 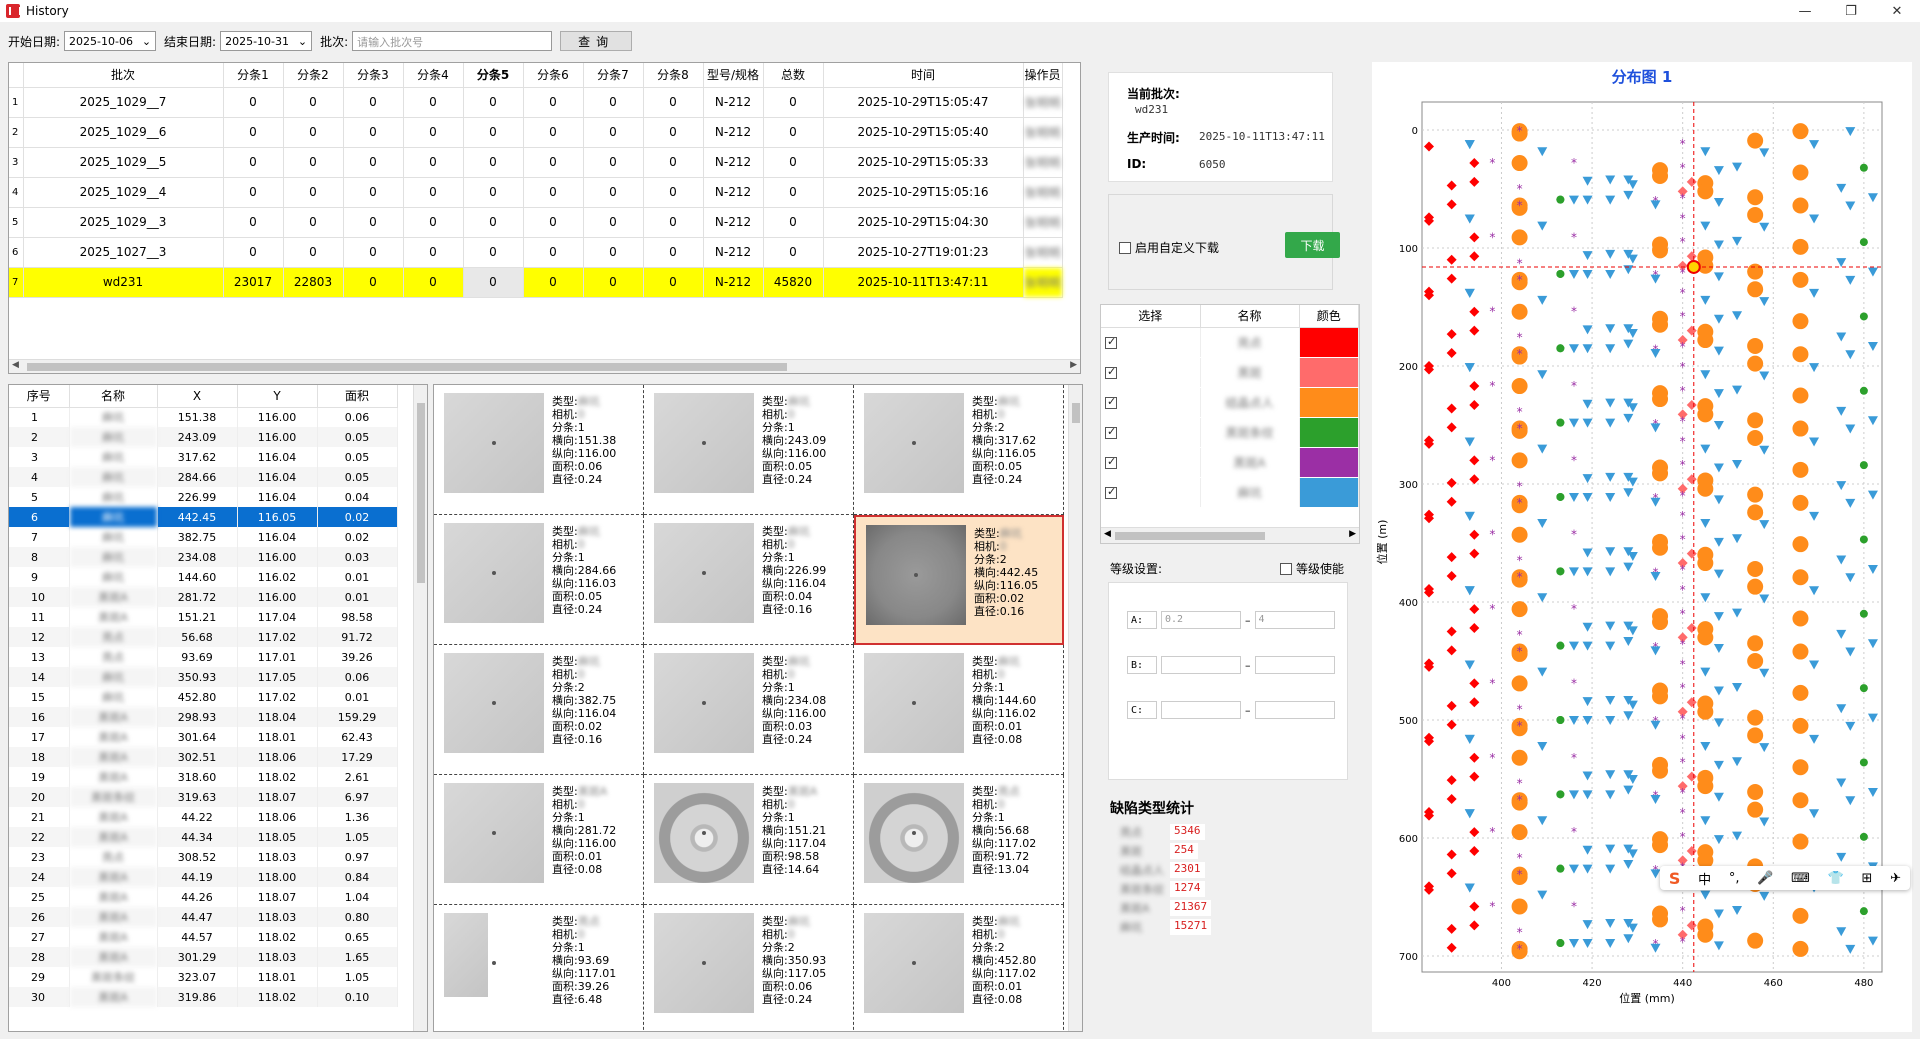 What do you see at coordinates (39, 396) in the screenshot?
I see `column-header: 序号` at bounding box center [39, 396].